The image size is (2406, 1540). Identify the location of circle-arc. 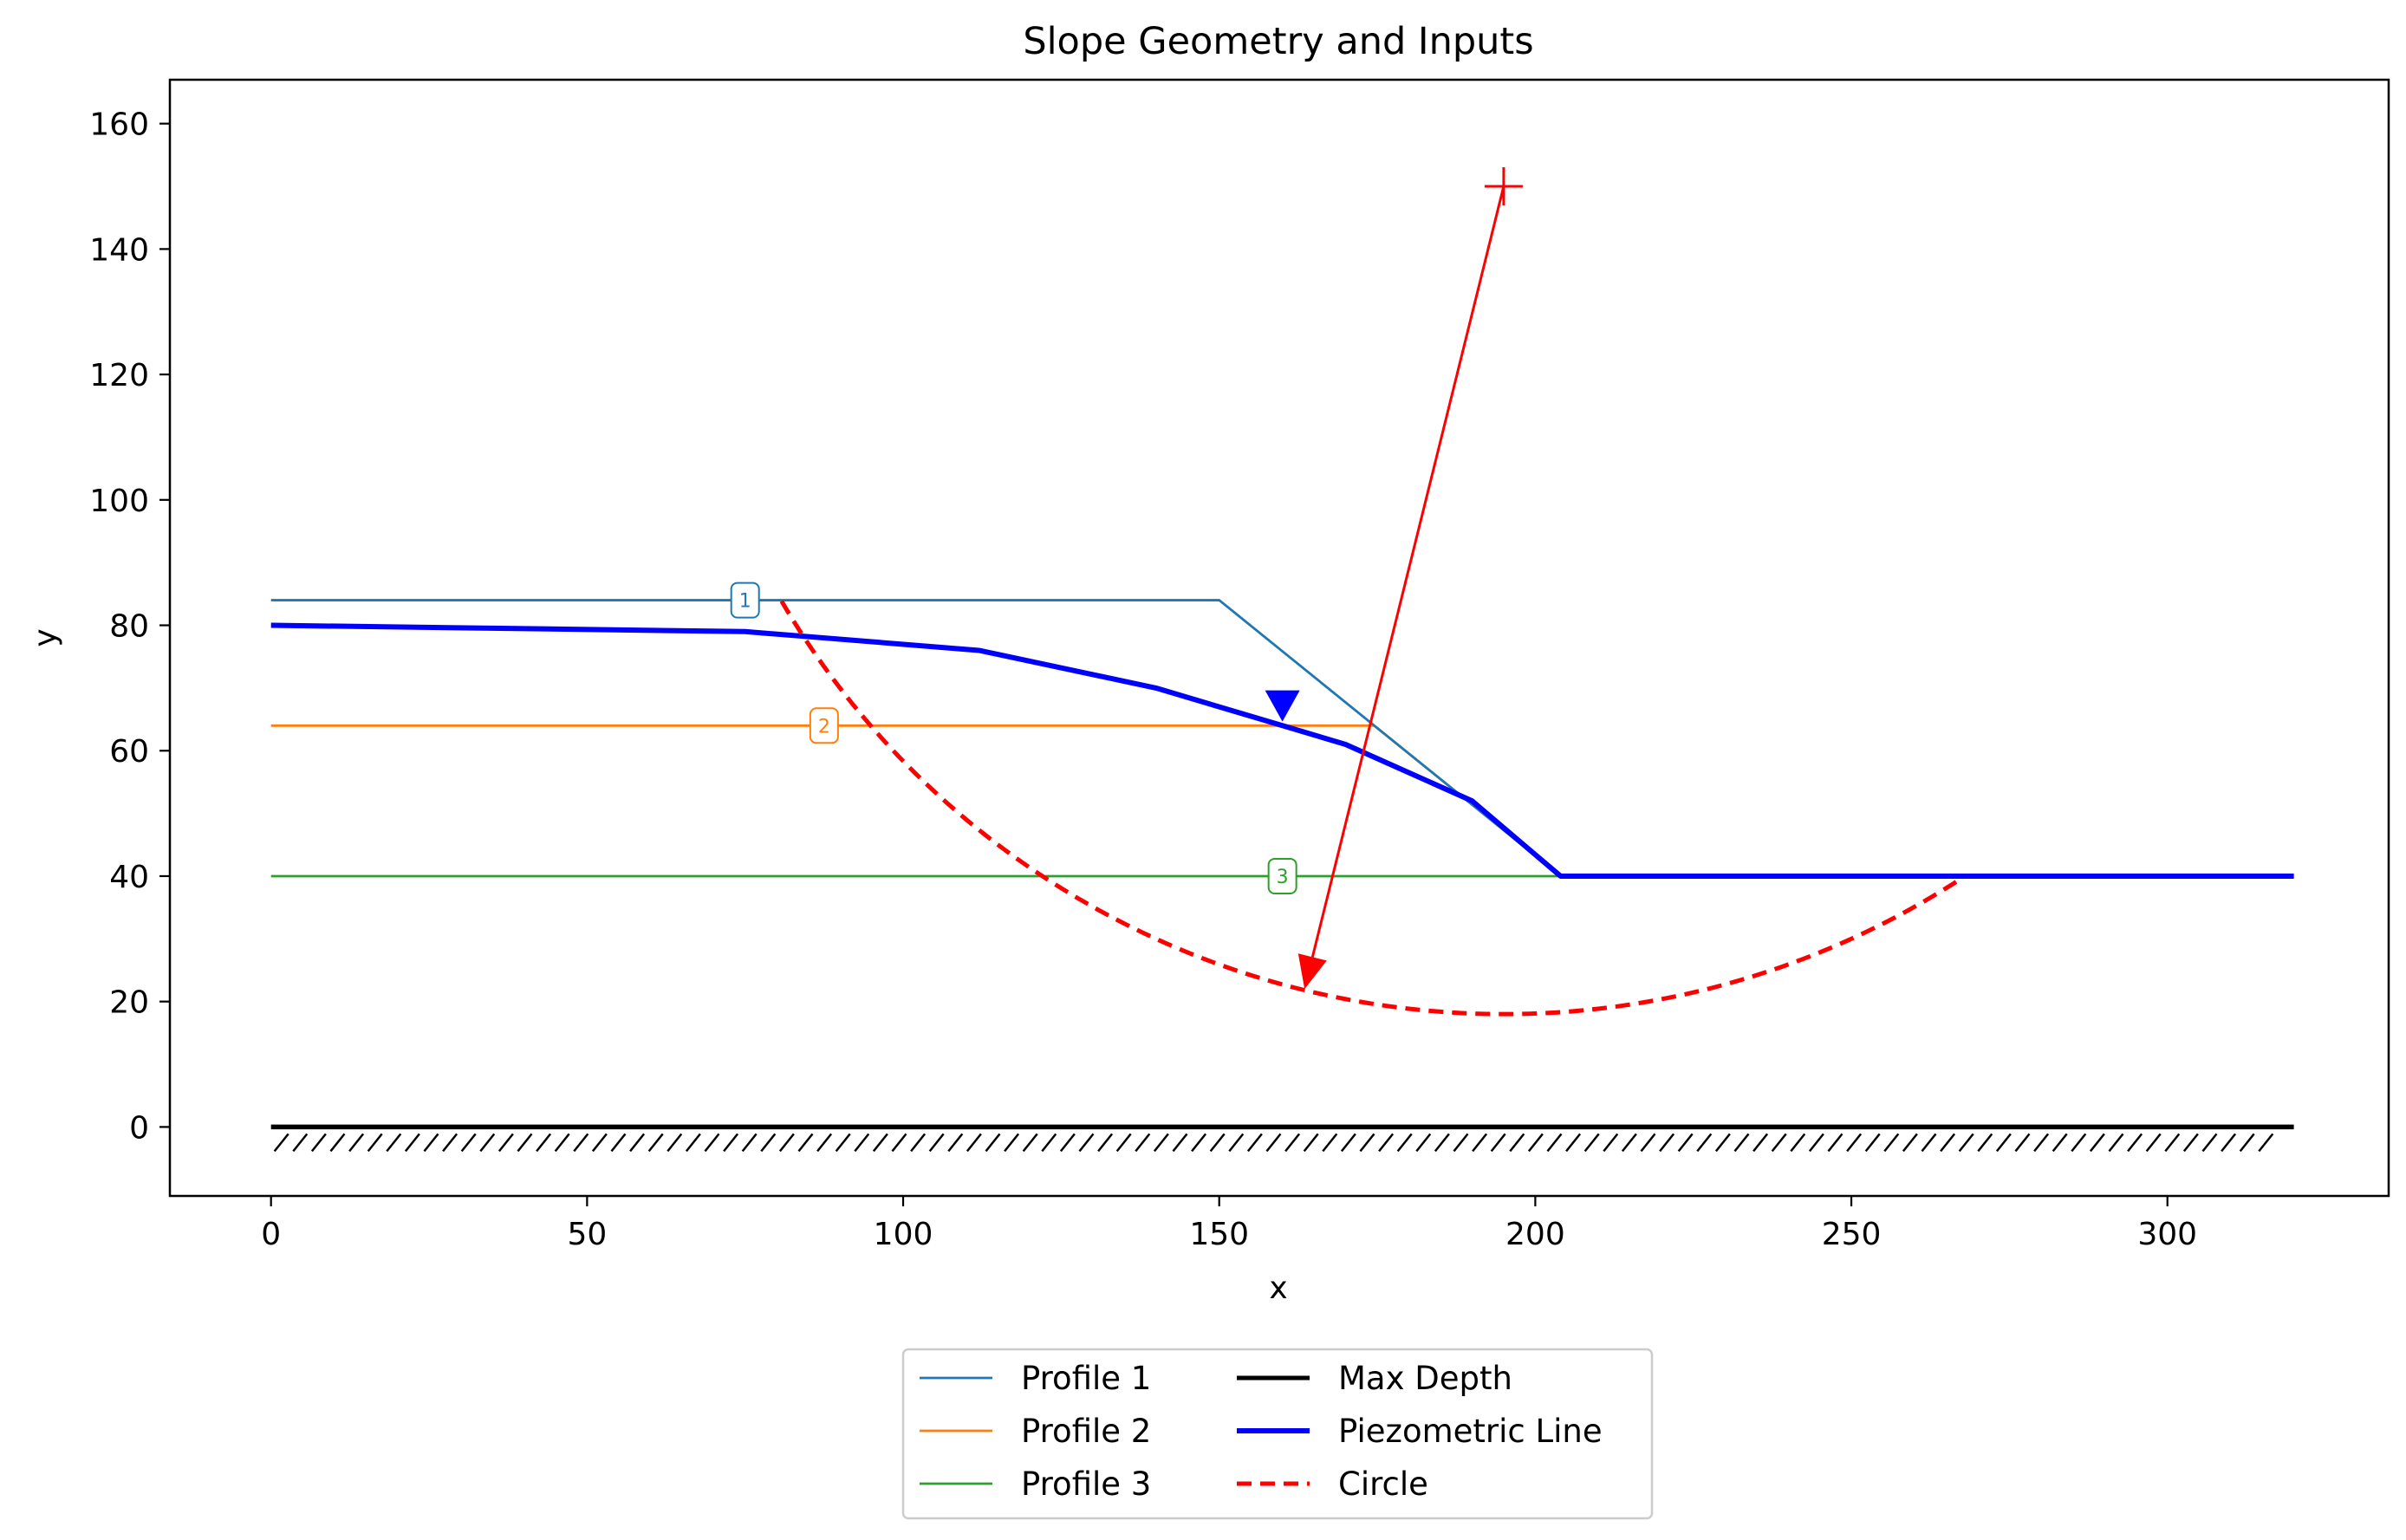
(1370, 809).